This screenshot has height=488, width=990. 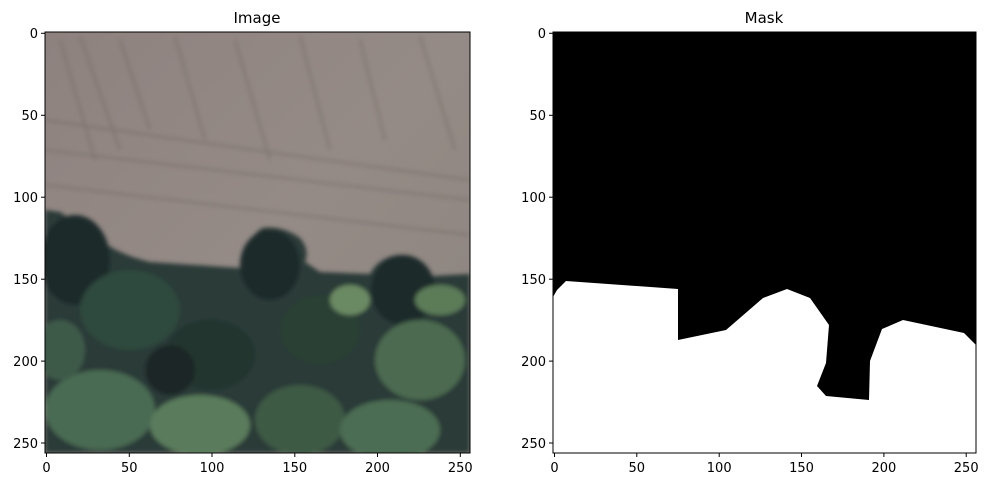 What do you see at coordinates (551, 238) in the screenshot?
I see `mask-y-axis` at bounding box center [551, 238].